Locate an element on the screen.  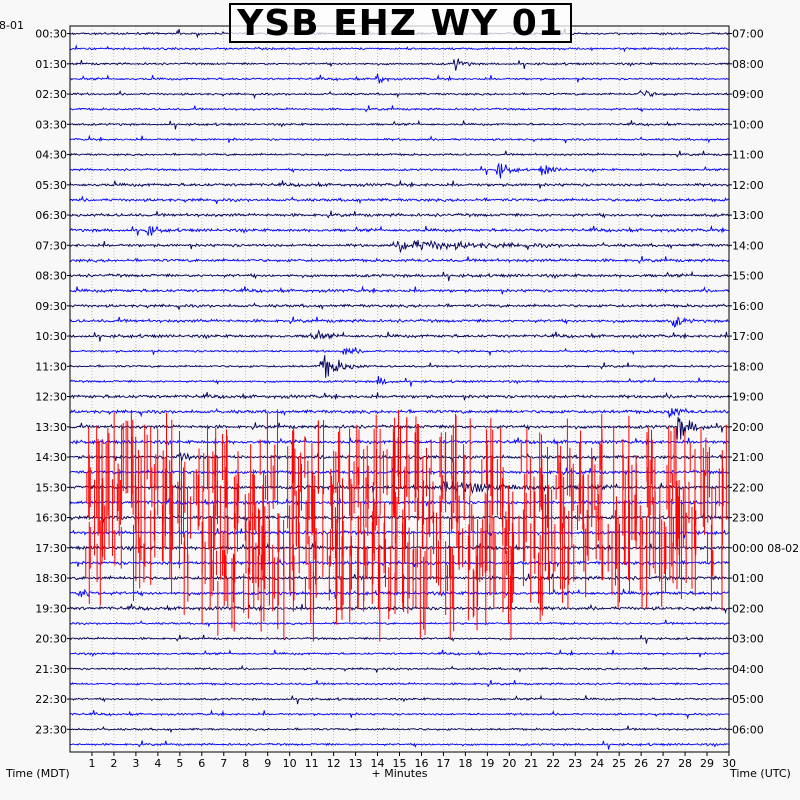
x-tick-label: 22 is located at coordinates (553, 763).